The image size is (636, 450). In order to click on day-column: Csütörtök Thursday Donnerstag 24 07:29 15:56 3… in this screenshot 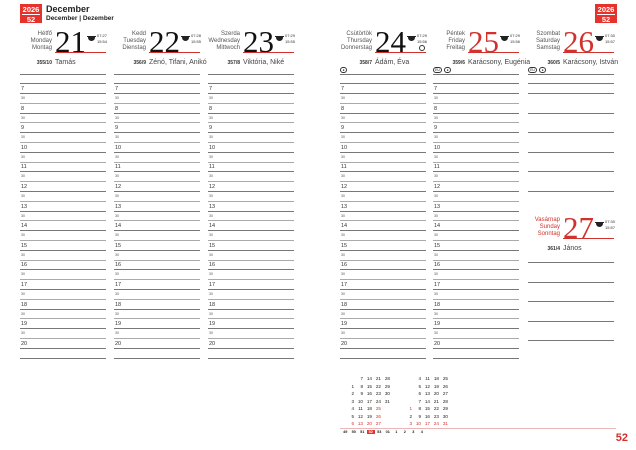, I will do `click(383, 185)`.